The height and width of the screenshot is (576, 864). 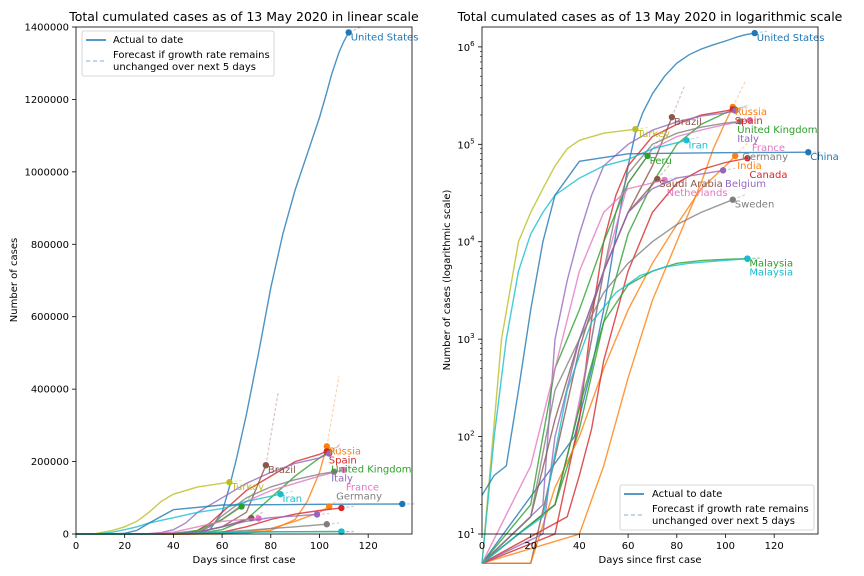 I want to click on linear-legend-box, so click(x=178, y=53).